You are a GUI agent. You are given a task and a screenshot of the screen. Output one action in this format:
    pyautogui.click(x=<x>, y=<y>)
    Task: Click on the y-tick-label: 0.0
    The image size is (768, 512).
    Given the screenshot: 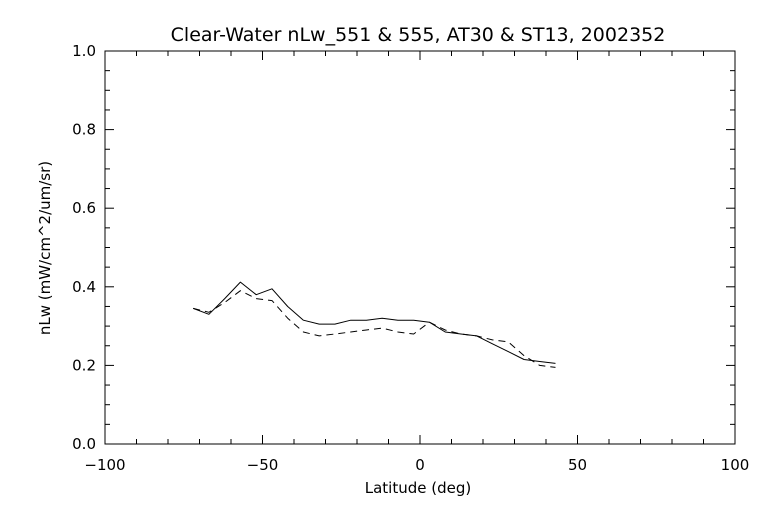 What is the action you would take?
    pyautogui.click(x=84, y=444)
    